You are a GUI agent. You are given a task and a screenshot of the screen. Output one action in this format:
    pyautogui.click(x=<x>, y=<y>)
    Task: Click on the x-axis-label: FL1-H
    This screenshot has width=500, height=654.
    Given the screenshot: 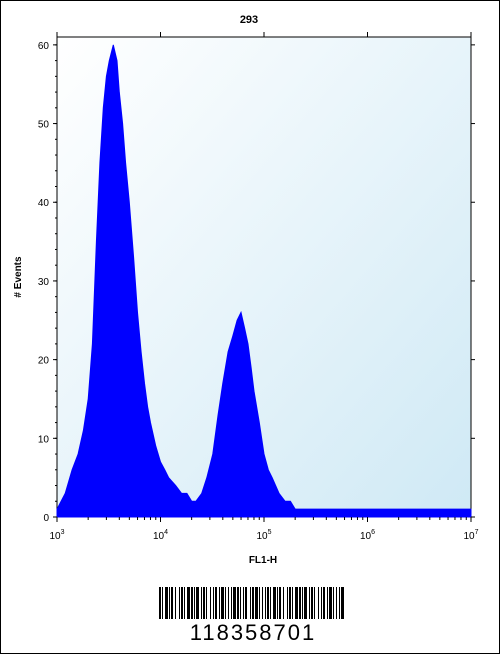 What is the action you would take?
    pyautogui.click(x=263, y=560)
    